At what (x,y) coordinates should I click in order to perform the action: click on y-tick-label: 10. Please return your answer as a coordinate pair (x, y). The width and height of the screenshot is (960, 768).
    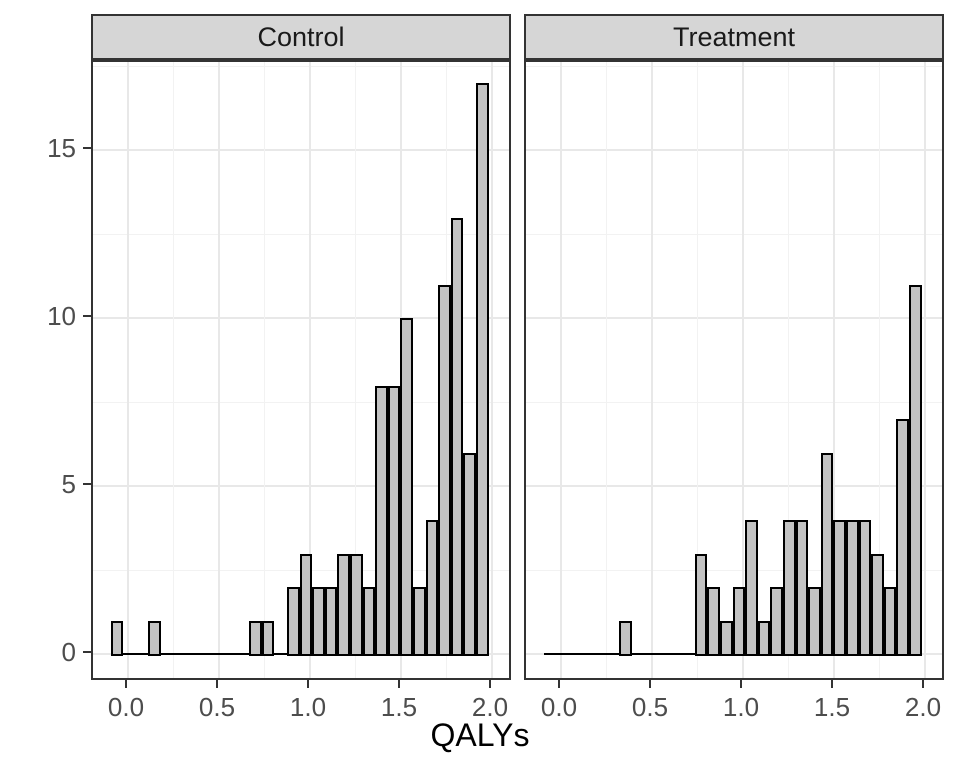
    Looking at the image, I should click on (61, 316).